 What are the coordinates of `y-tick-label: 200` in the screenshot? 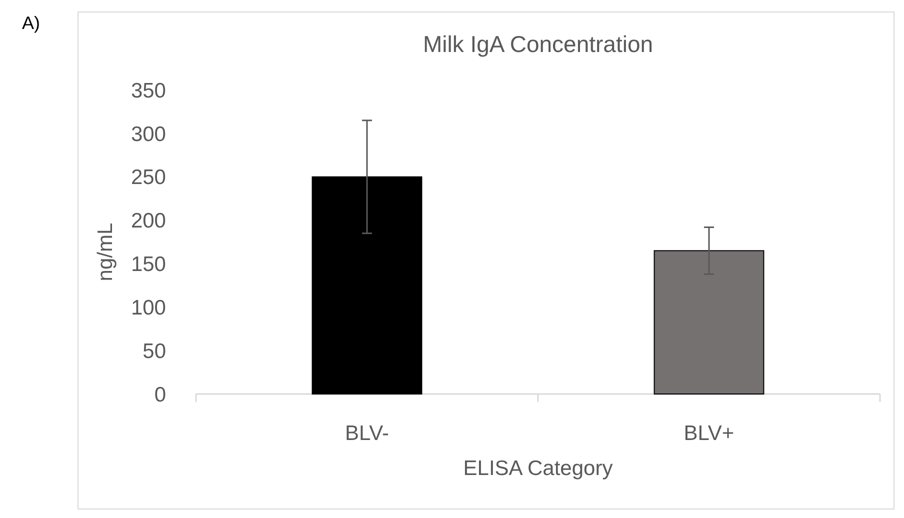 It's located at (148, 221).